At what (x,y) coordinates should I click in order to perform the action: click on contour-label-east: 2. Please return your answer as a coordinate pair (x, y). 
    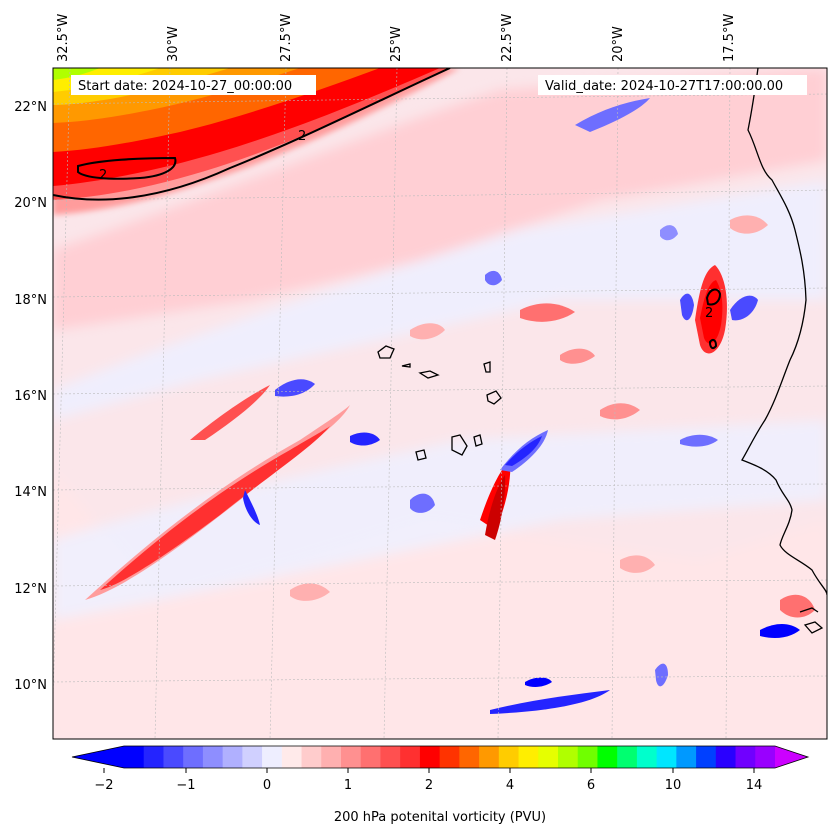
    Looking at the image, I should click on (709, 313).